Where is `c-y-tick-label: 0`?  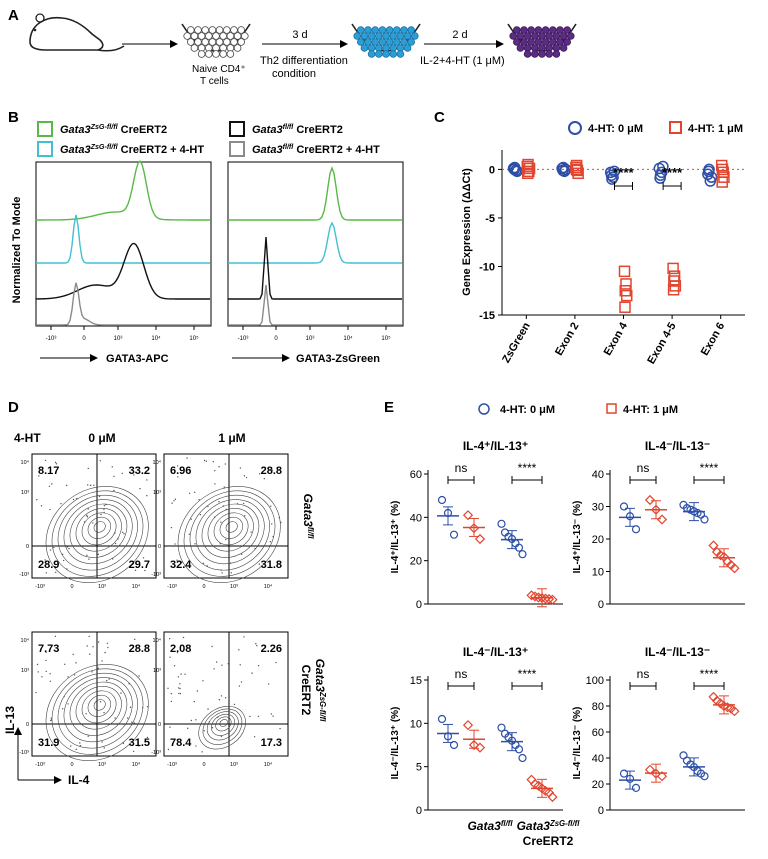 c-y-tick-label: 0 is located at coordinates (492, 170).